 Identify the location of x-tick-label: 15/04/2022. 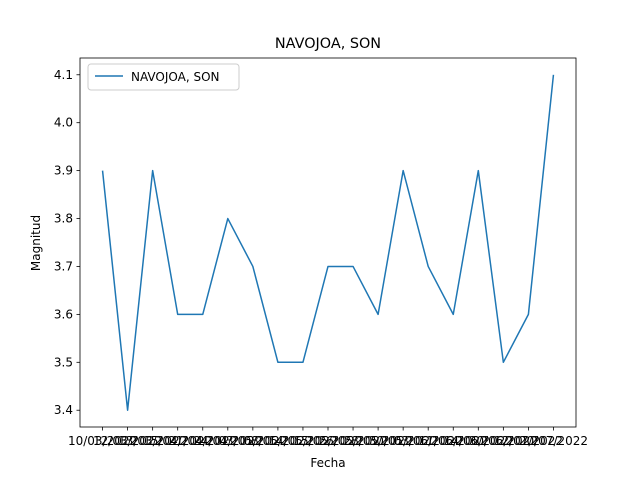
(177, 441).